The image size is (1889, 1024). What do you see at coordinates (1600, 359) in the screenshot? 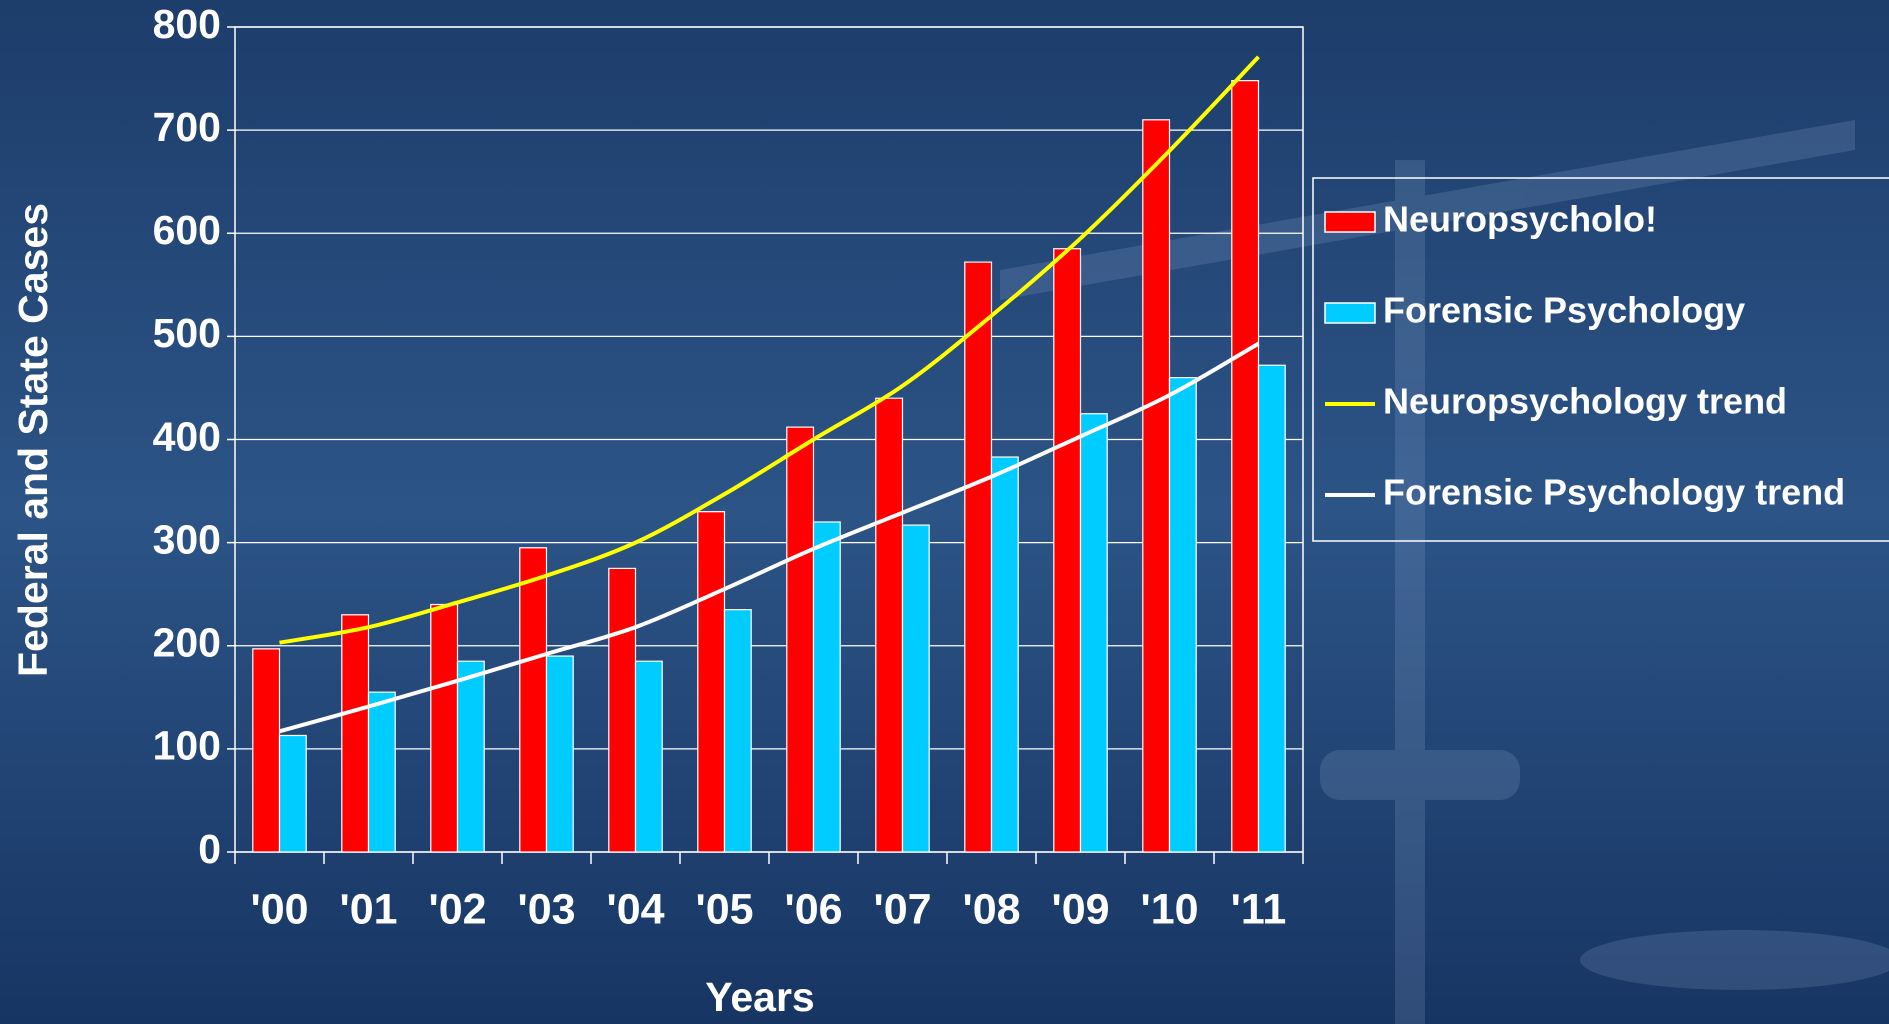
I see `legend-frame` at bounding box center [1600, 359].